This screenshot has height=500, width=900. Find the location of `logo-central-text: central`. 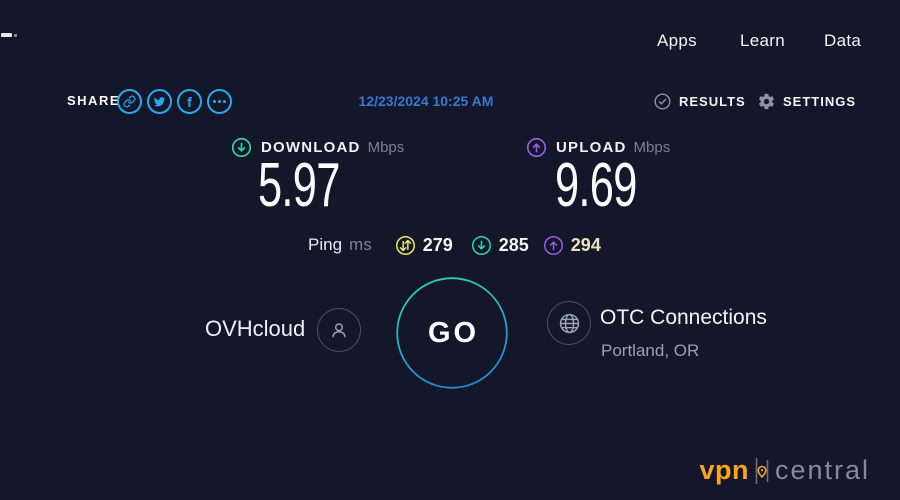

logo-central-text: central is located at coordinates (822, 469).